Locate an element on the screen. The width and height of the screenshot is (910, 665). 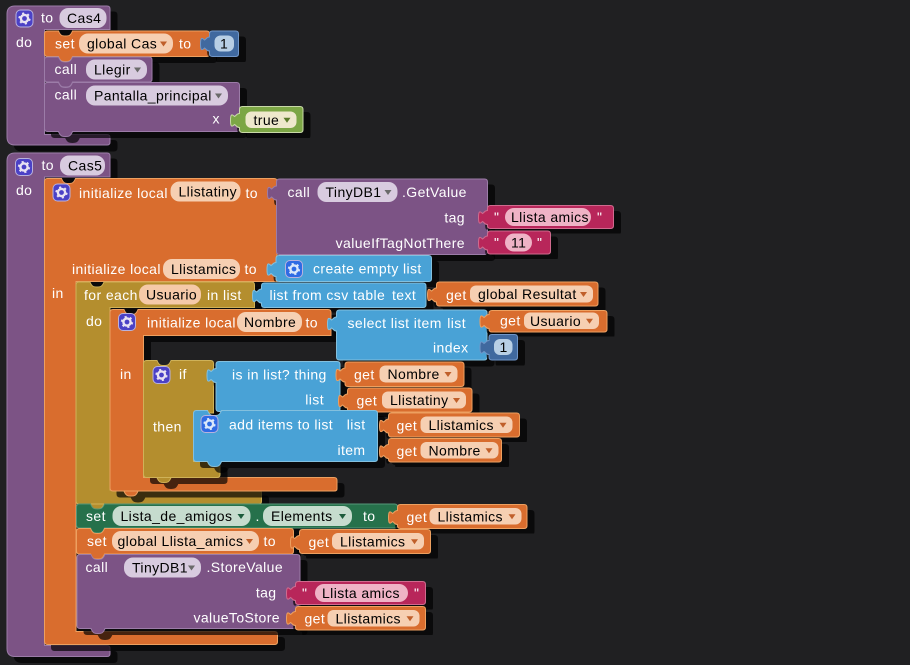
svg-text: in list is located at coordinates (224, 295).